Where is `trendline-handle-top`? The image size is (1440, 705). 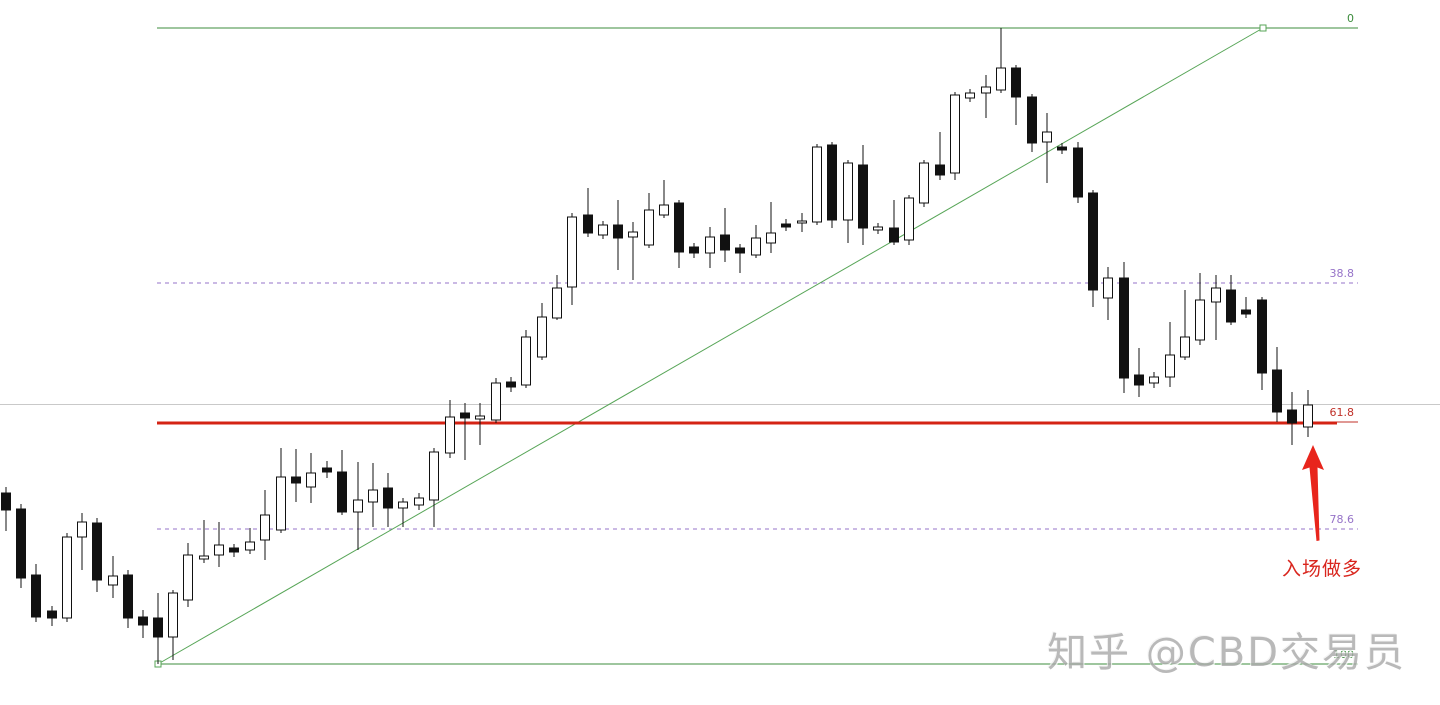 trendline-handle-top is located at coordinates (1263, 28).